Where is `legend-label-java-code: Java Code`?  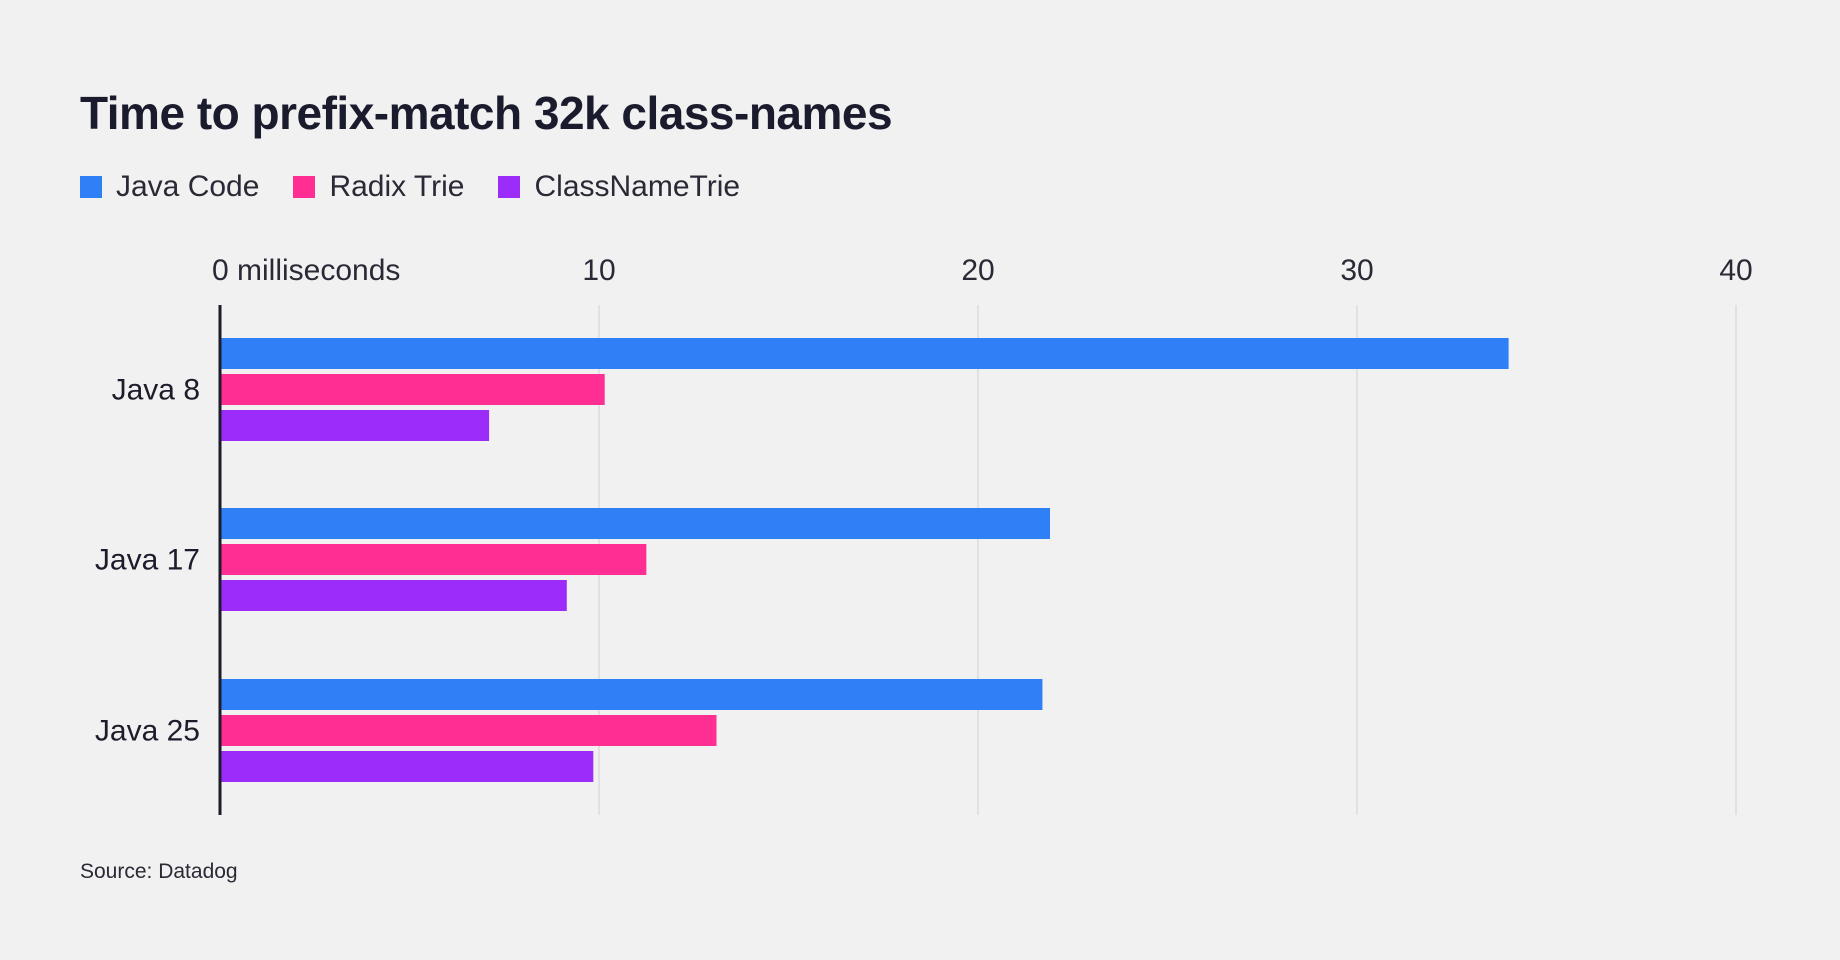
legend-label-java-code: Java Code is located at coordinates (188, 186).